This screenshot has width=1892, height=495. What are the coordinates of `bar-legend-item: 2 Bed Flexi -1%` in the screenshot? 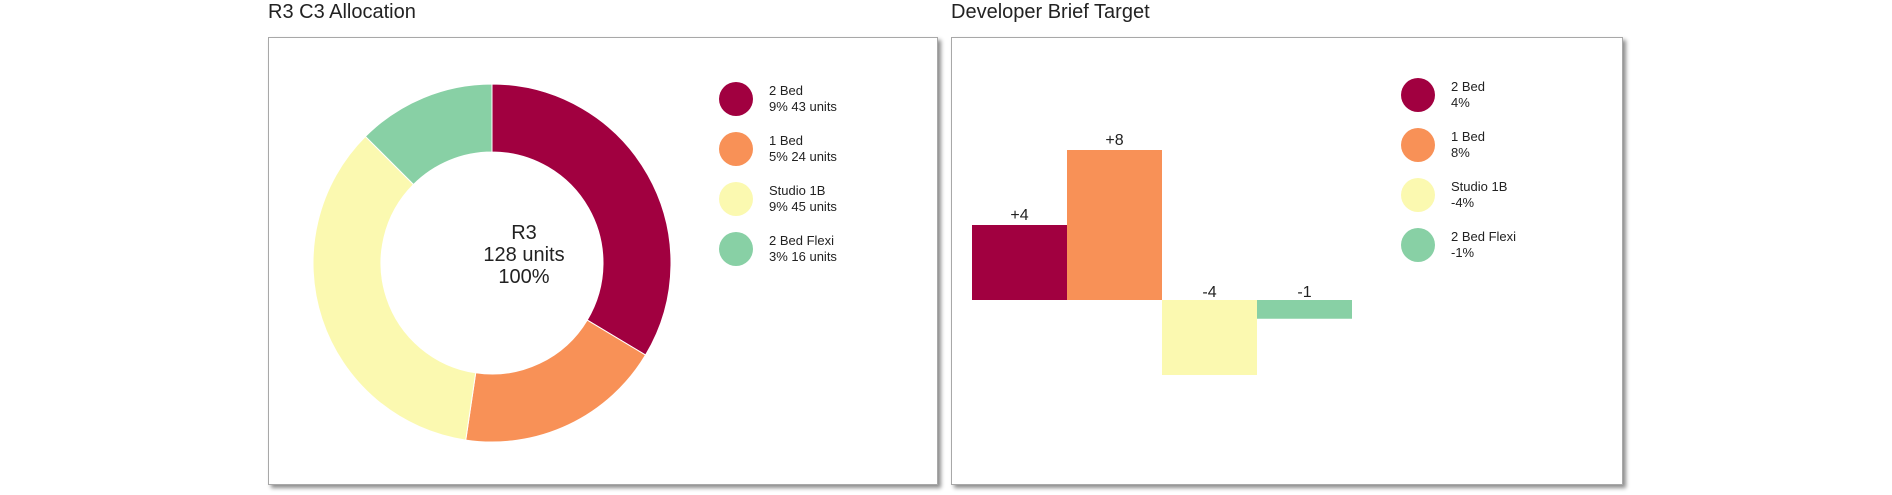 It's located at (1458, 245).